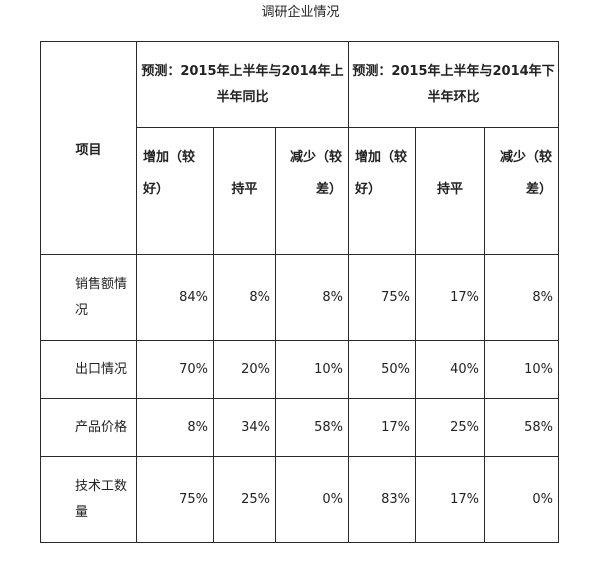 The height and width of the screenshot is (564, 601). I want to click on table-row: 出口情况 70% 20% 10% 50% 40% 10%, so click(299, 369).